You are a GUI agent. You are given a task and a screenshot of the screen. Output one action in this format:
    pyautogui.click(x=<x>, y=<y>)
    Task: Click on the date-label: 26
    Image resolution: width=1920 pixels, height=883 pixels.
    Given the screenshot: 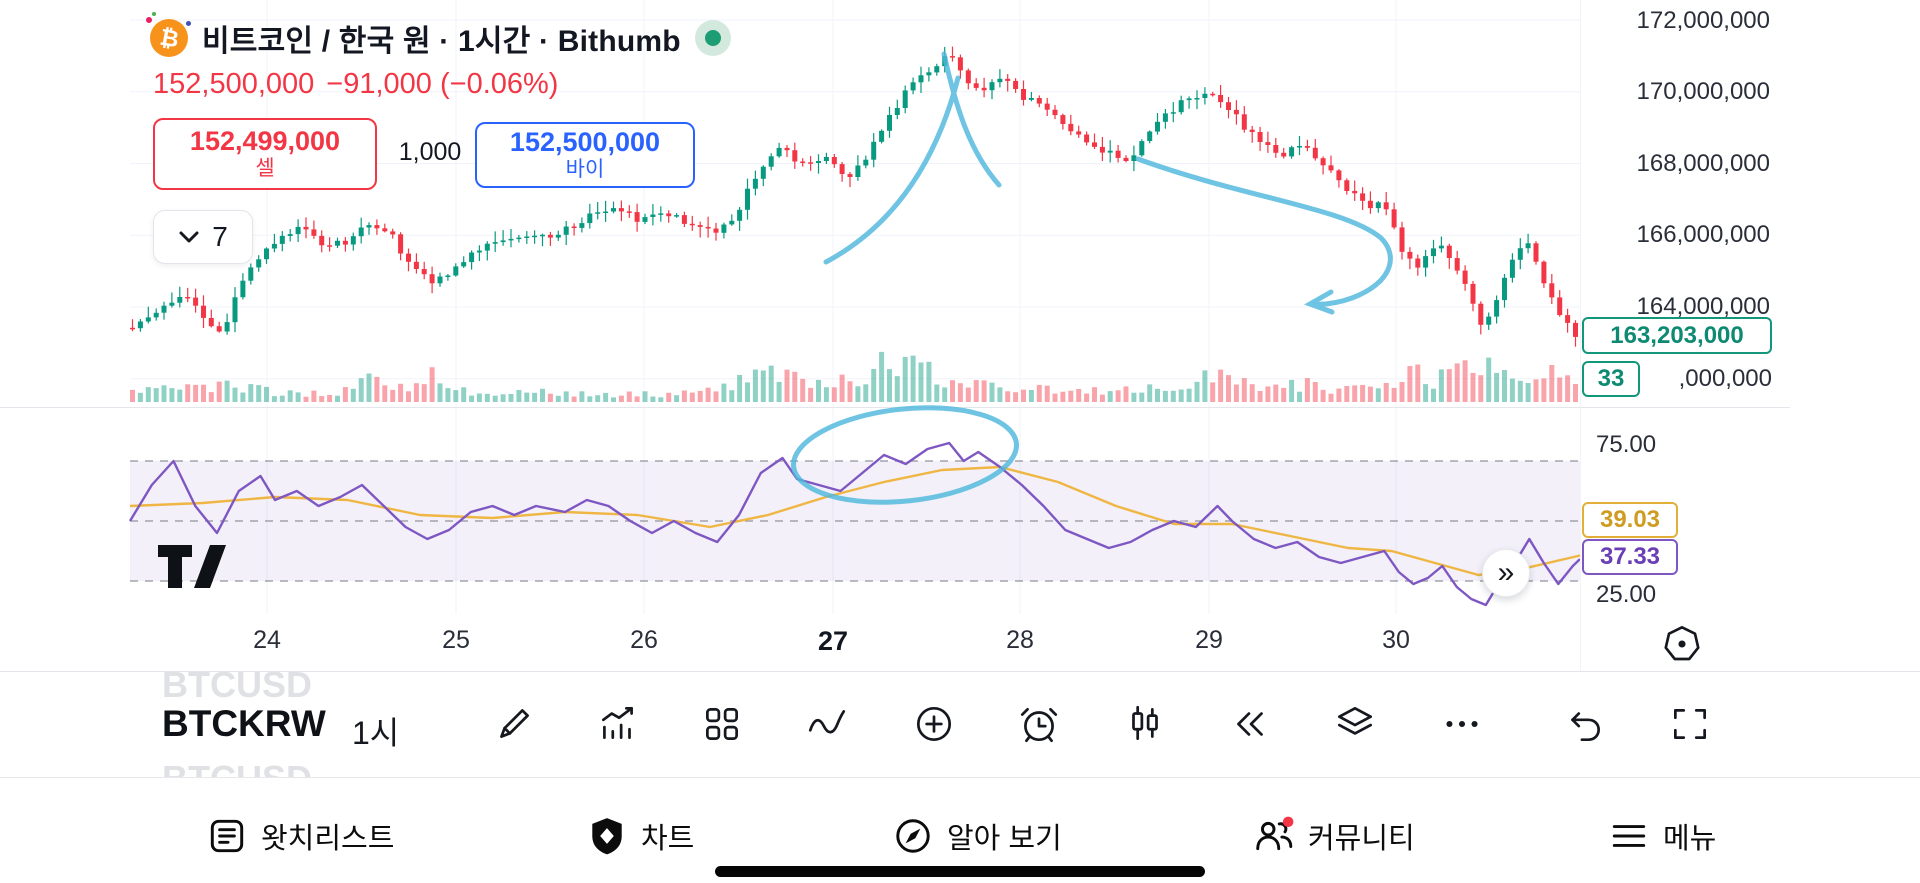 What is the action you would take?
    pyautogui.click(x=644, y=640)
    